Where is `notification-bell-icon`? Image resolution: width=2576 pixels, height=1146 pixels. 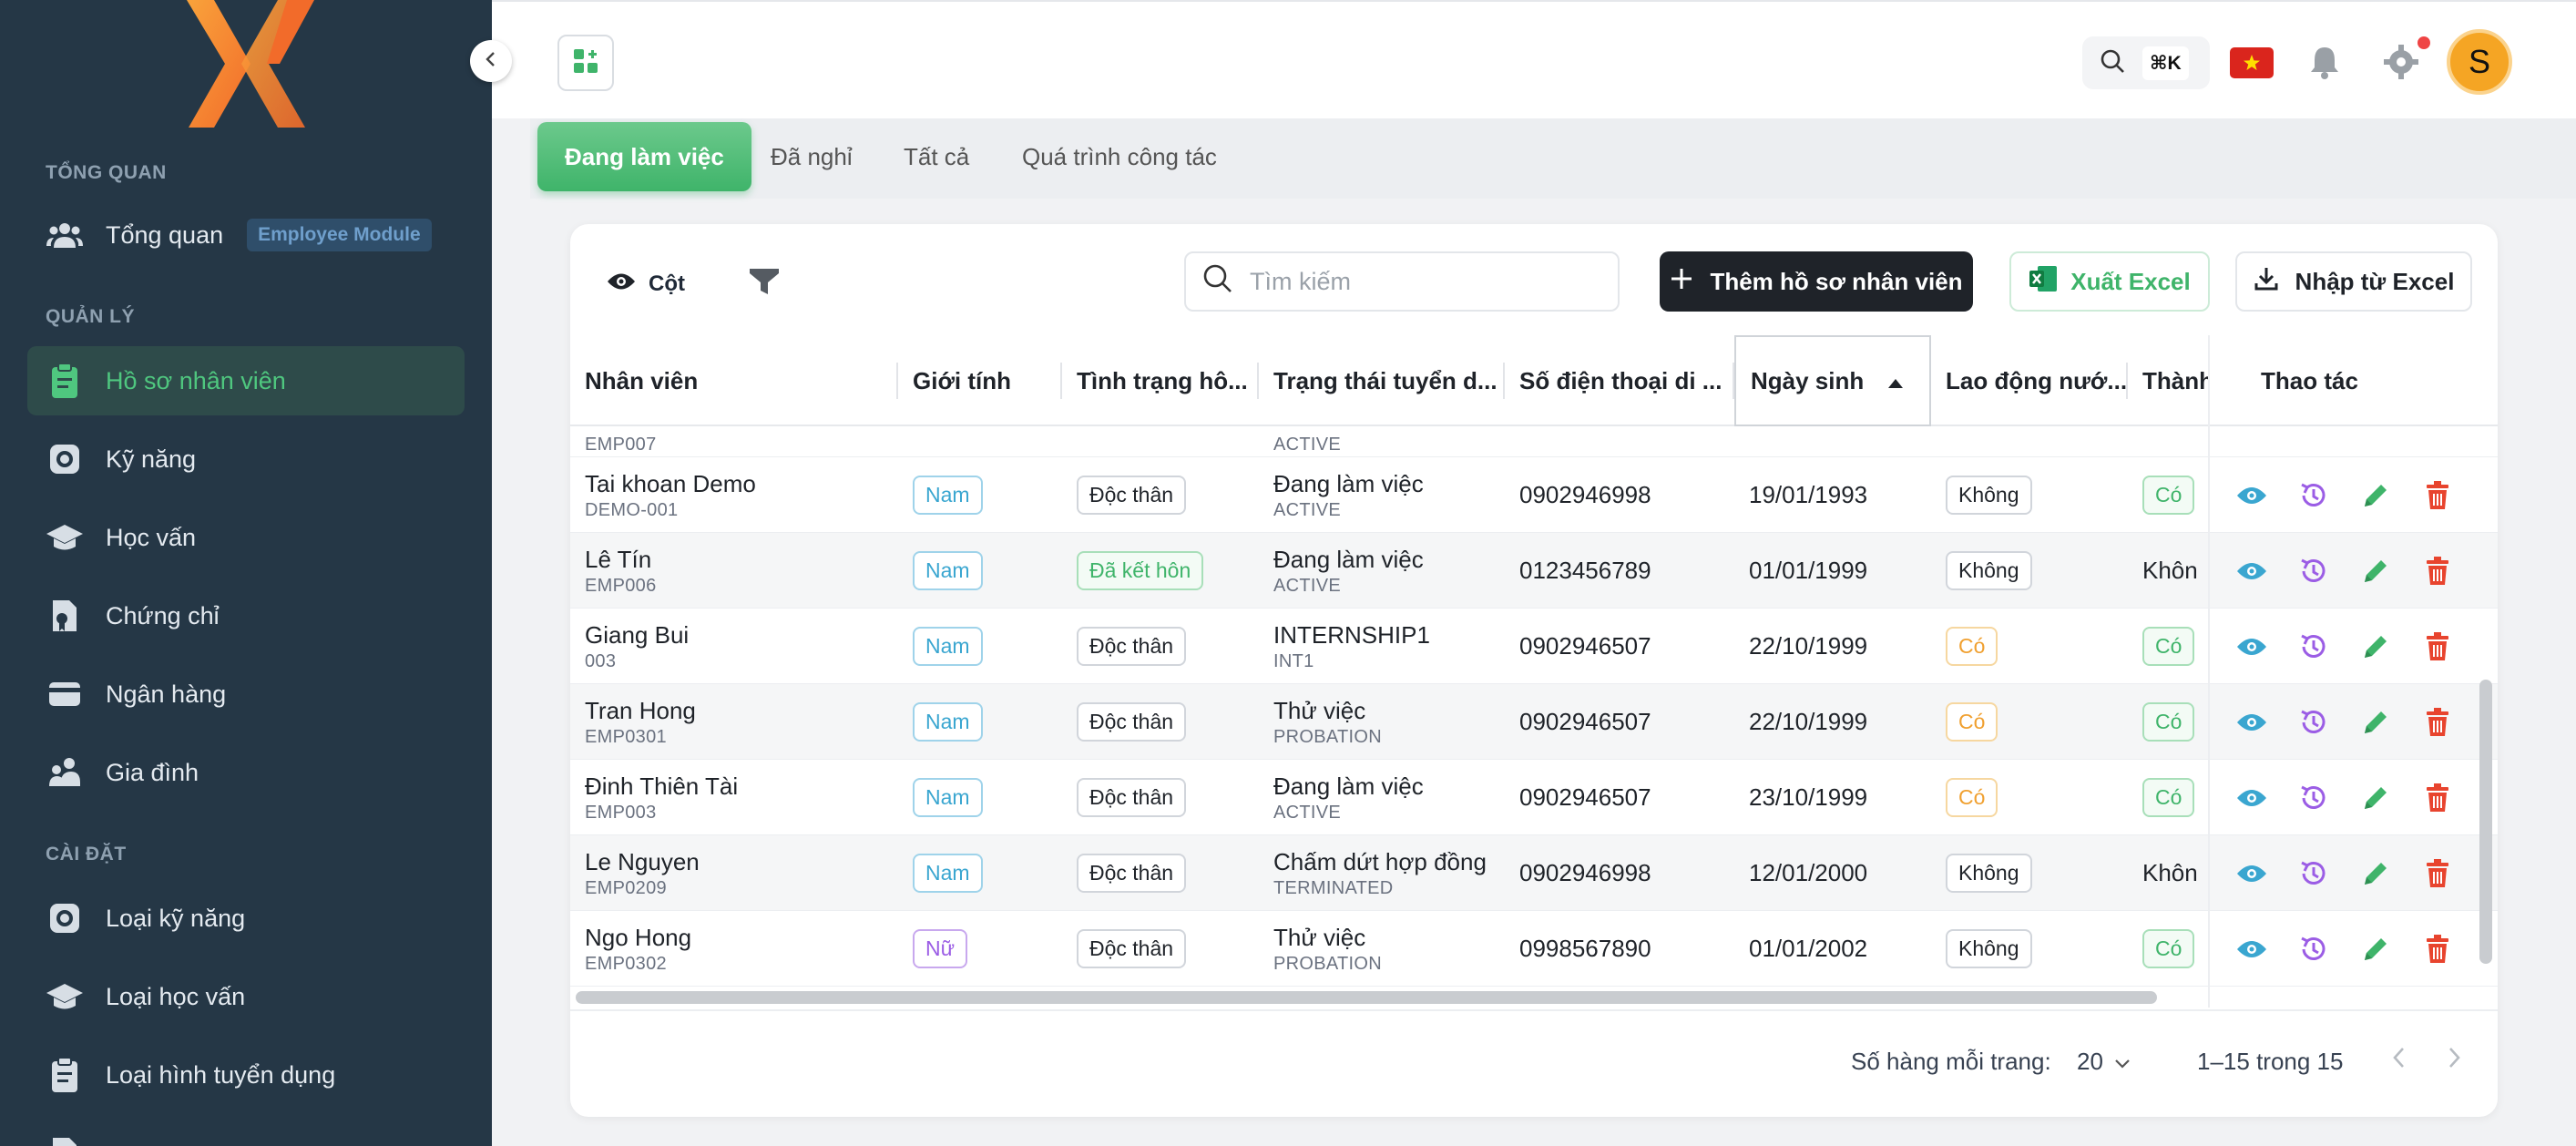 notification-bell-icon is located at coordinates (2325, 64).